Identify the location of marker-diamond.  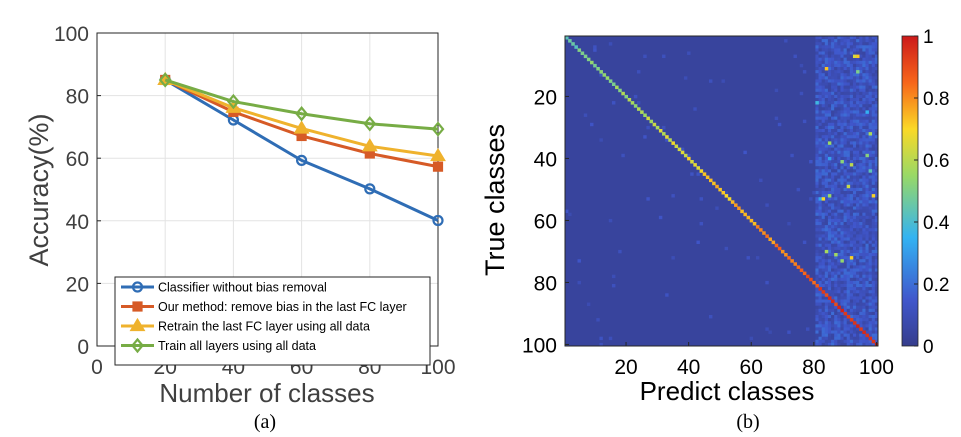
(233, 101).